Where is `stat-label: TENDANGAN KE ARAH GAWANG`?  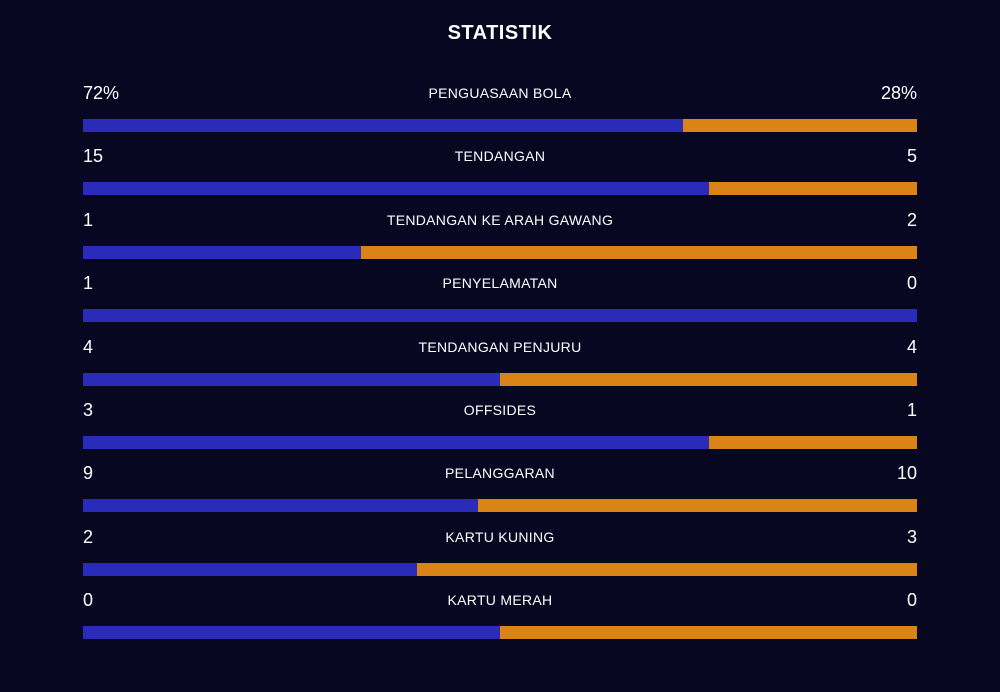 stat-label: TENDANGAN KE ARAH GAWANG is located at coordinates (500, 219).